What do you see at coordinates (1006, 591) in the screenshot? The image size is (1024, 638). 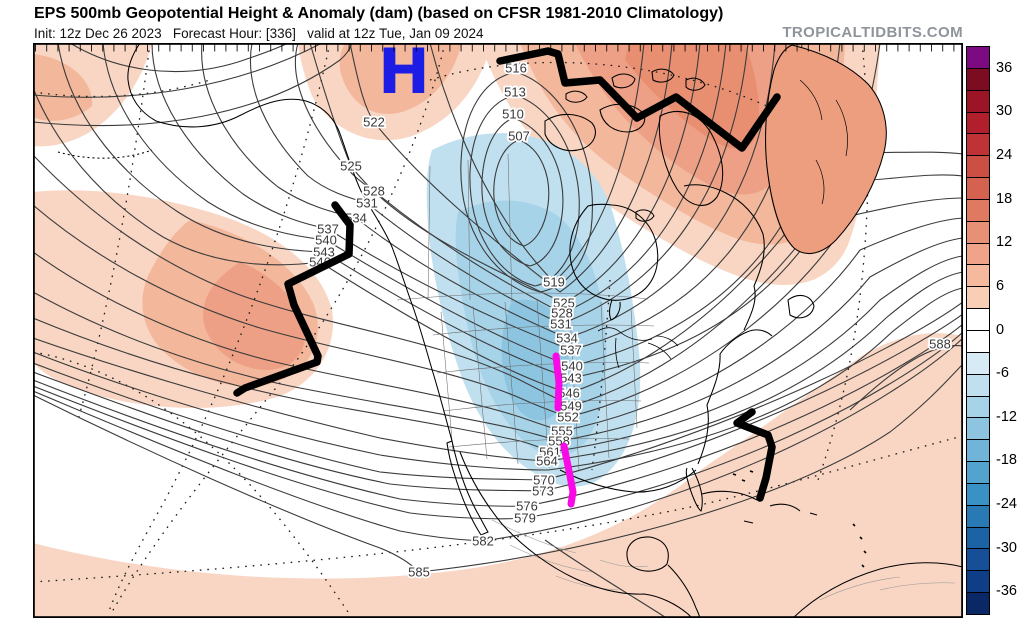 I see `colorbar-tick: -36` at bounding box center [1006, 591].